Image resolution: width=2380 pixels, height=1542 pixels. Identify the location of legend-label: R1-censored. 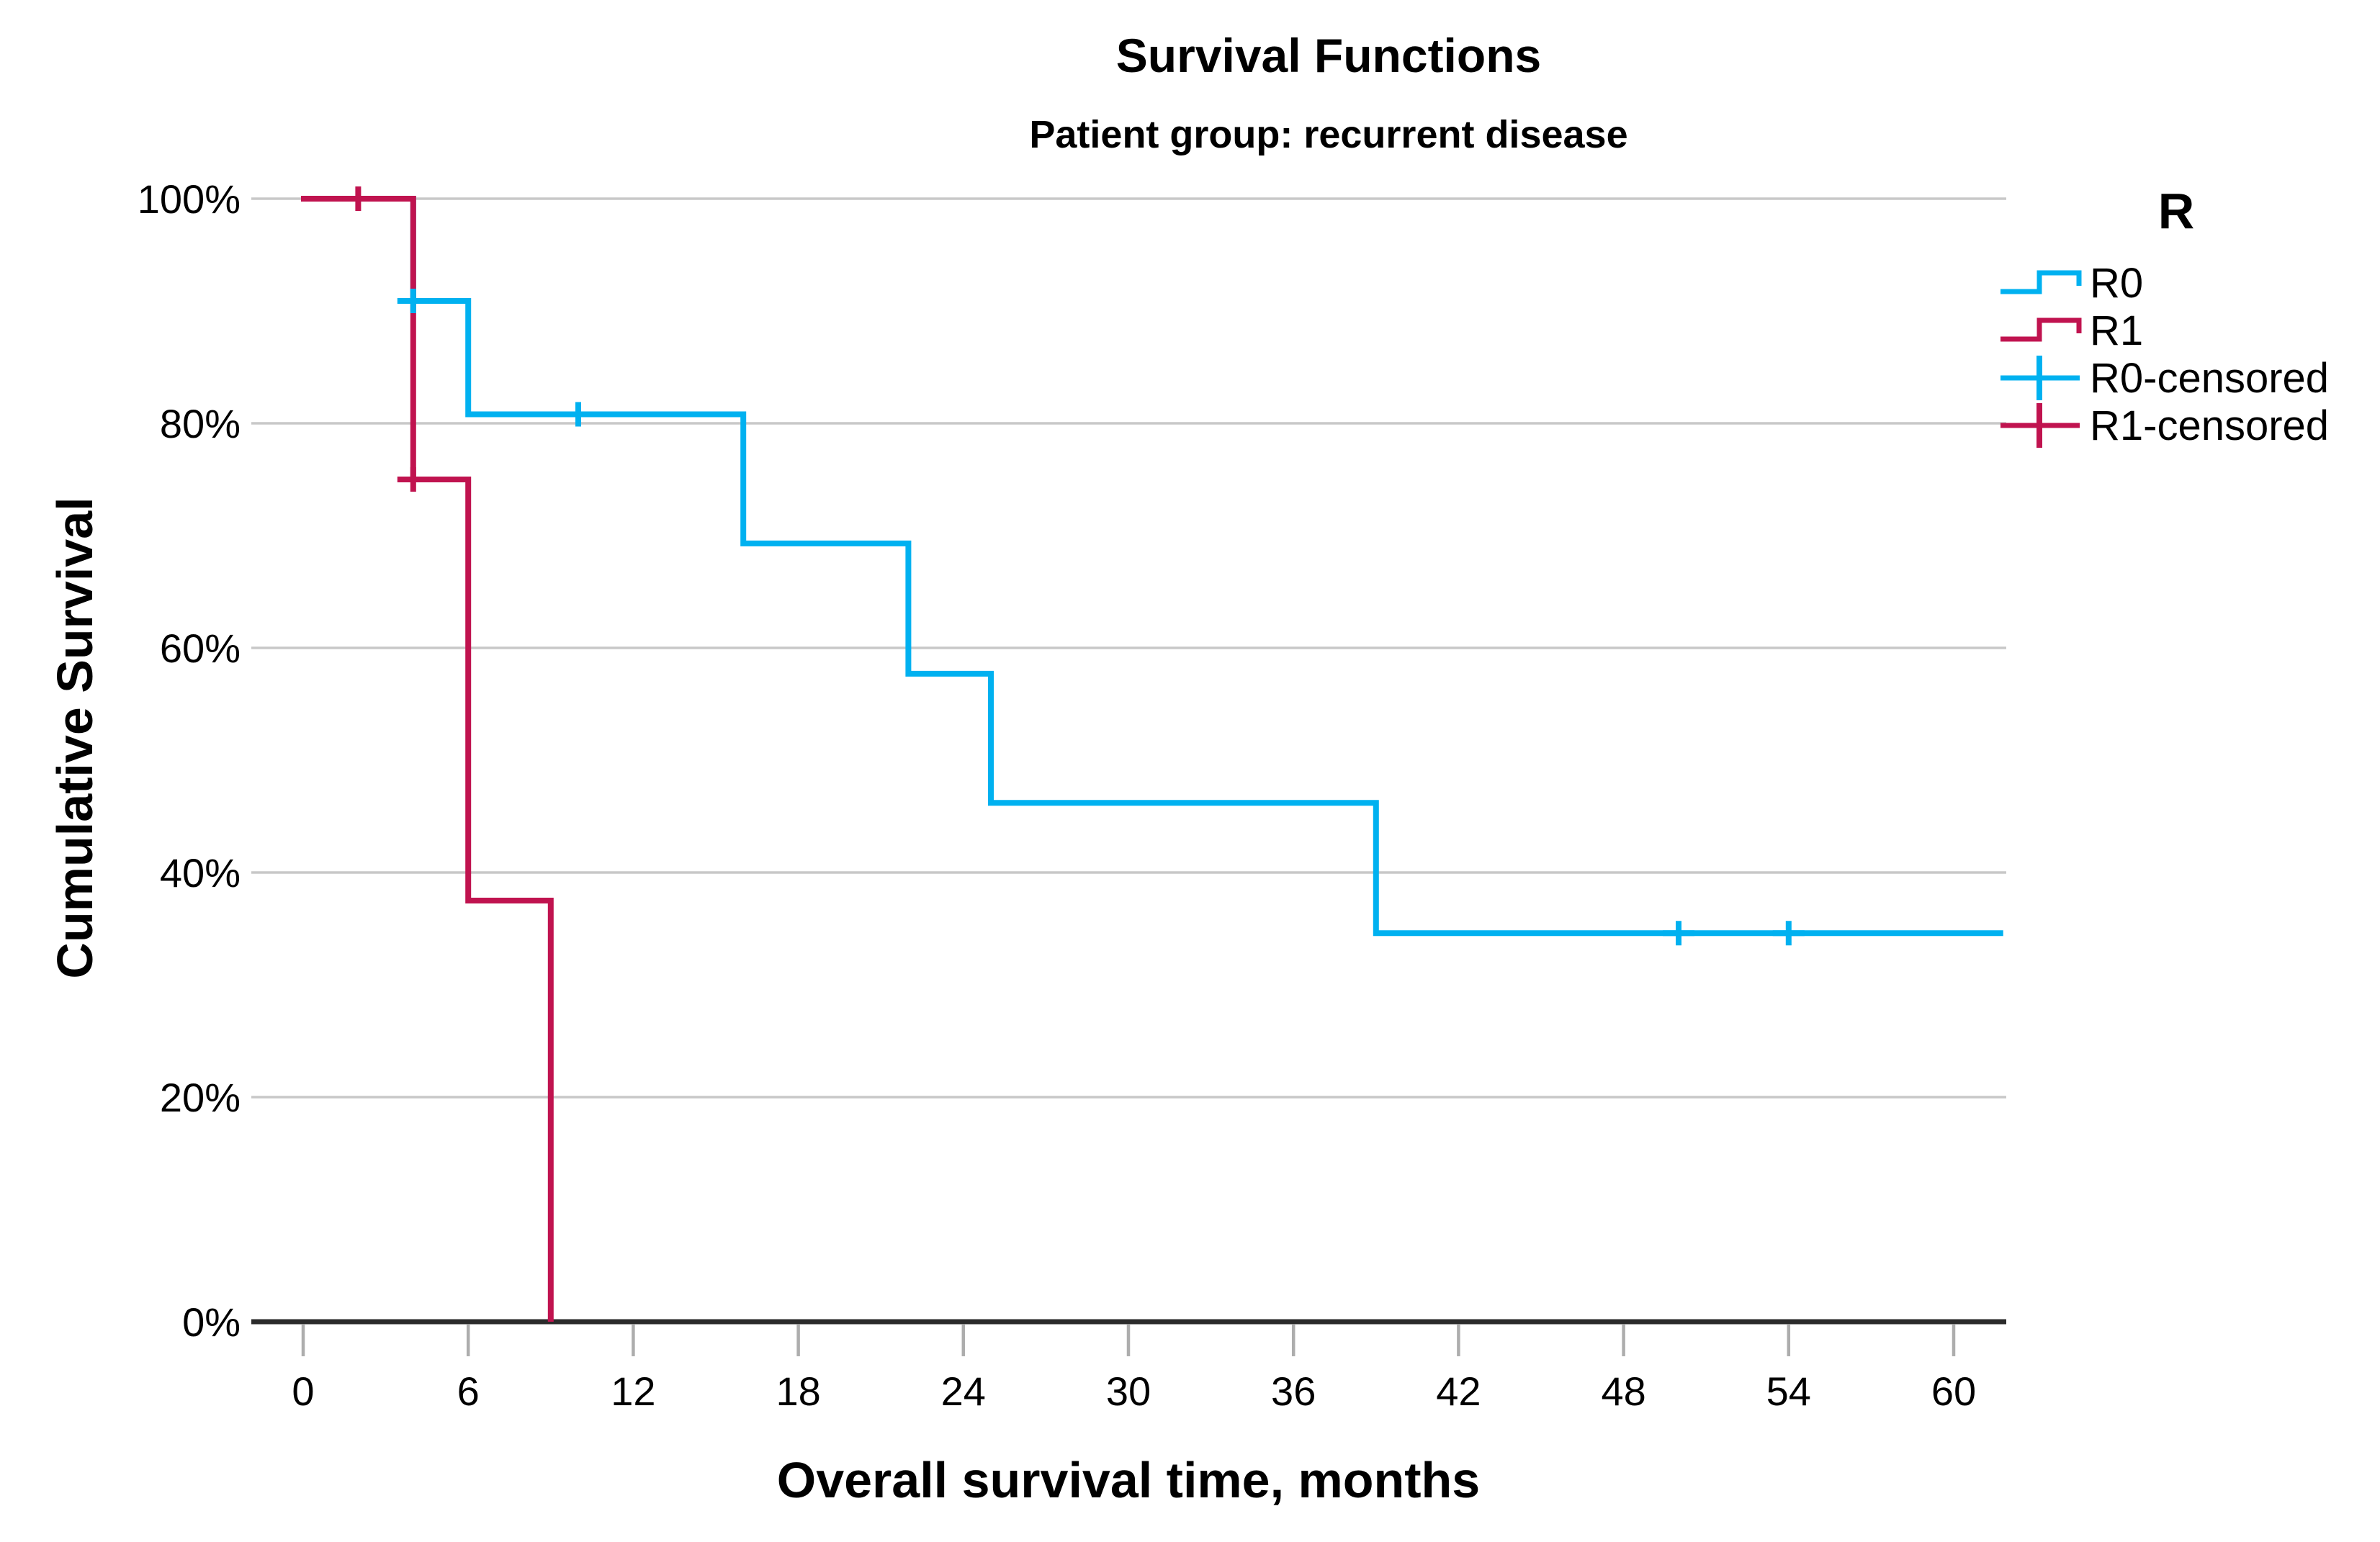
(2209, 425).